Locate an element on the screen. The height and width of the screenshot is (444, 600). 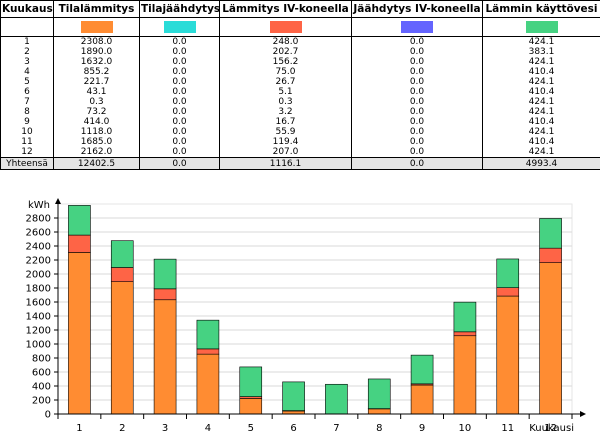
total-lammitys-iv: 1116.1 is located at coordinates (285, 163).